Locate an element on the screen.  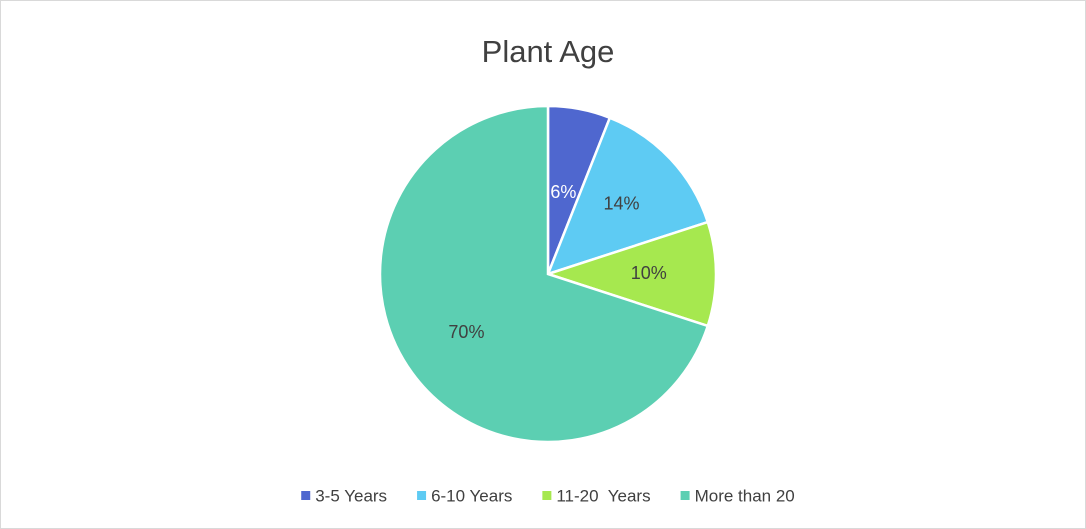
legend-label: More than 20 is located at coordinates (745, 495).